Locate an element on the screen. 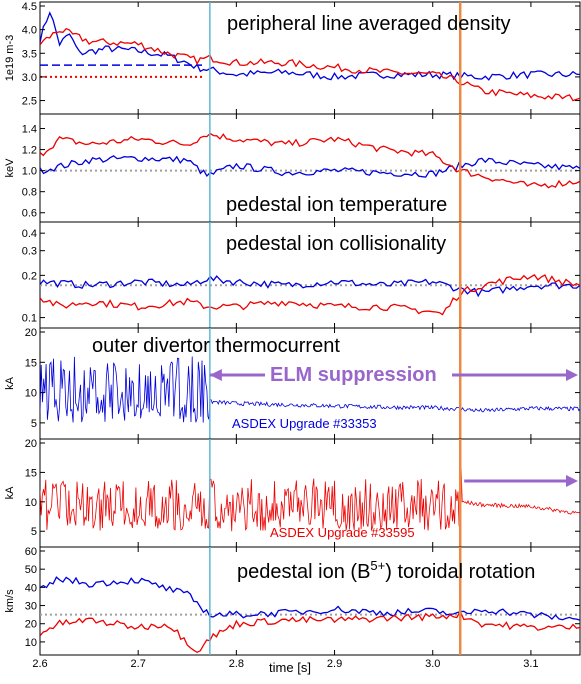 The height and width of the screenshot is (684, 581). x-tick-label: 2.7 is located at coordinates (138, 664).